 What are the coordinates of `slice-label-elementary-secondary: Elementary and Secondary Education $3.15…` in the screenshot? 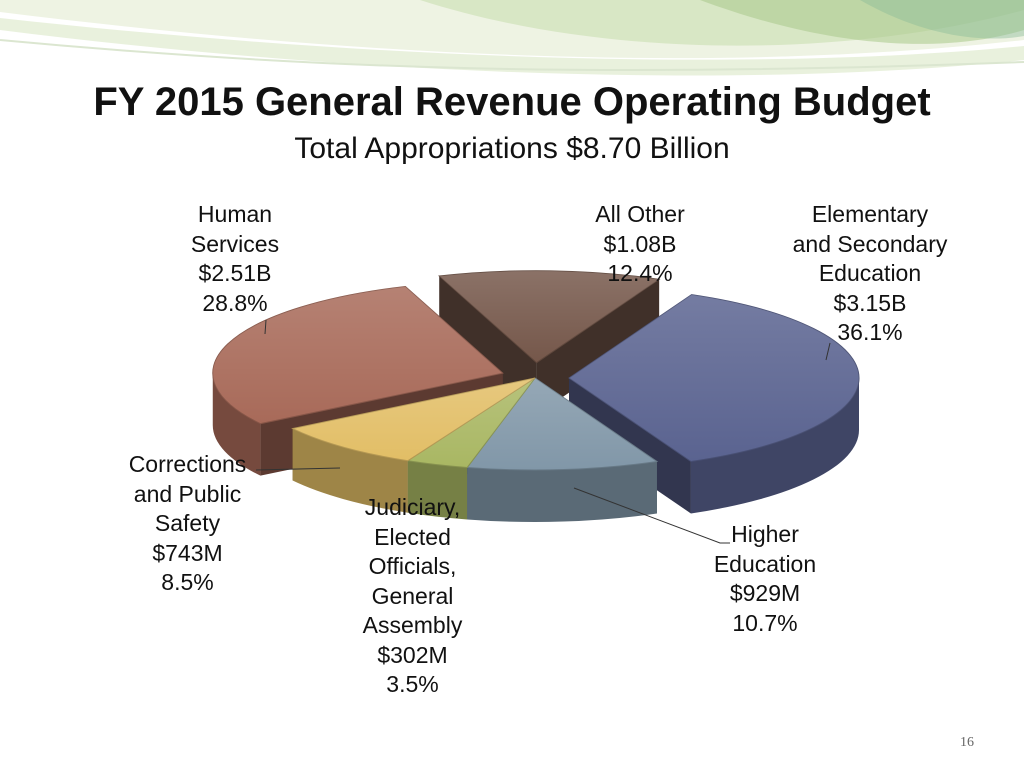 It's located at (870, 274).